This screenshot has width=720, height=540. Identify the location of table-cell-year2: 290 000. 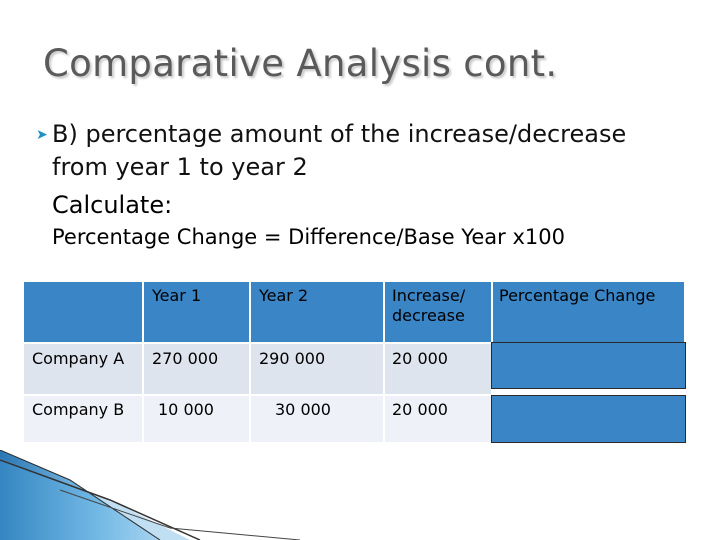
(317, 369).